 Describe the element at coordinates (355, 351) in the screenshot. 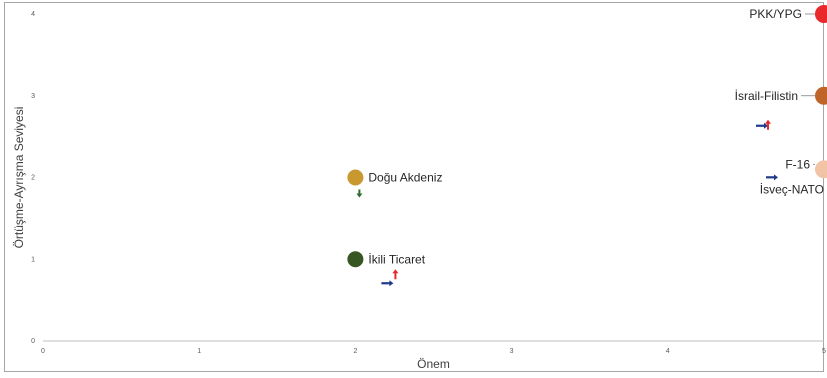

I see `x-tick-label: 2` at that location.